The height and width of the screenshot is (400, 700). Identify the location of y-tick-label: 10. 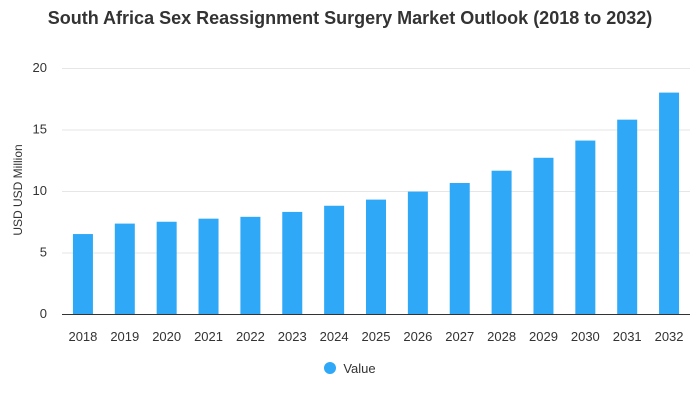
(40, 190).